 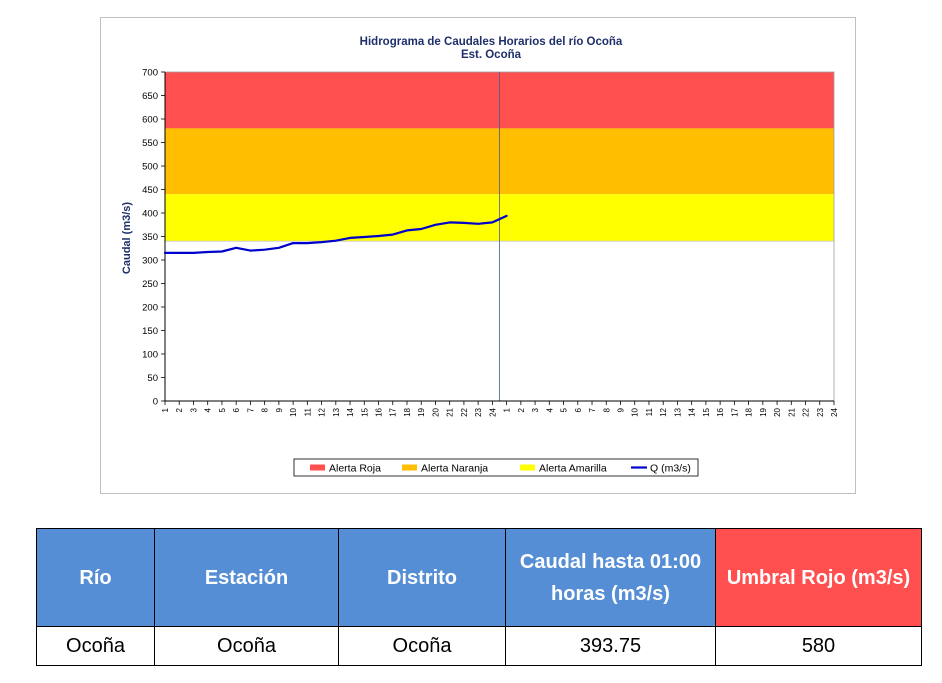 What do you see at coordinates (818, 646) in the screenshot?
I see `cell-umbral-rojo: 580` at bounding box center [818, 646].